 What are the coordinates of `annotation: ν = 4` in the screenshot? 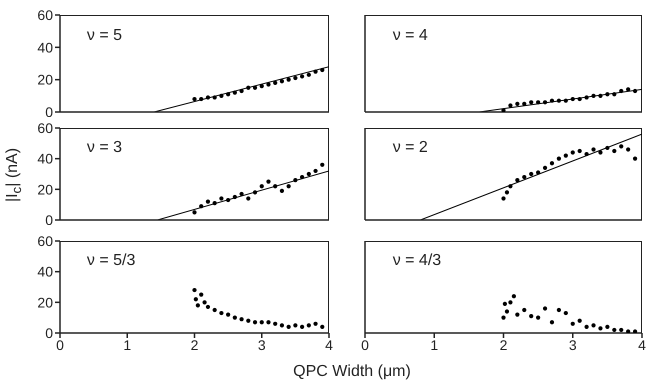 It's located at (410, 35).